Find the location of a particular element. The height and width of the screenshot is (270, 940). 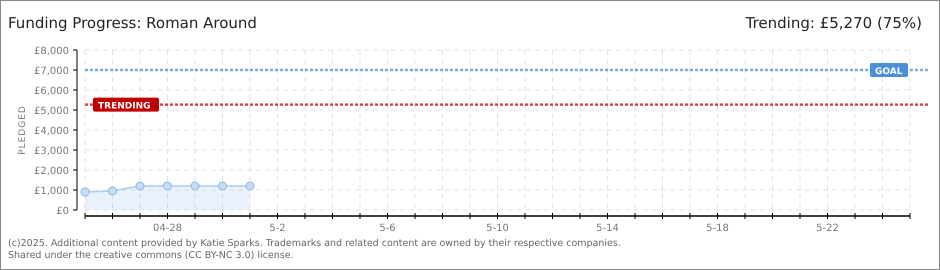

ref-line-label: TRENDING is located at coordinates (124, 107).